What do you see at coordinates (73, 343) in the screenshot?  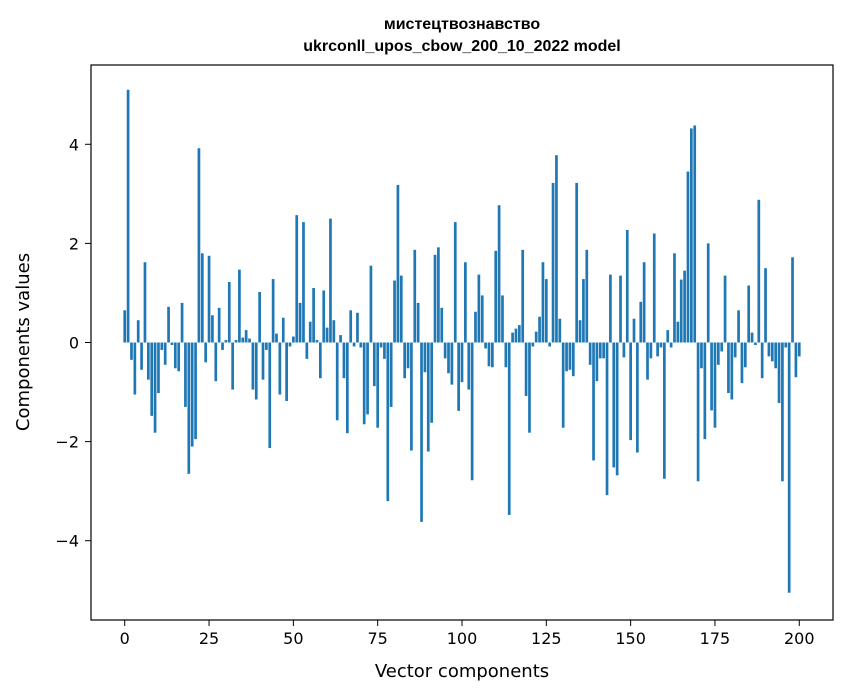 I see `y-axis-ticks: −4 −2 0 2 4` at bounding box center [73, 343].